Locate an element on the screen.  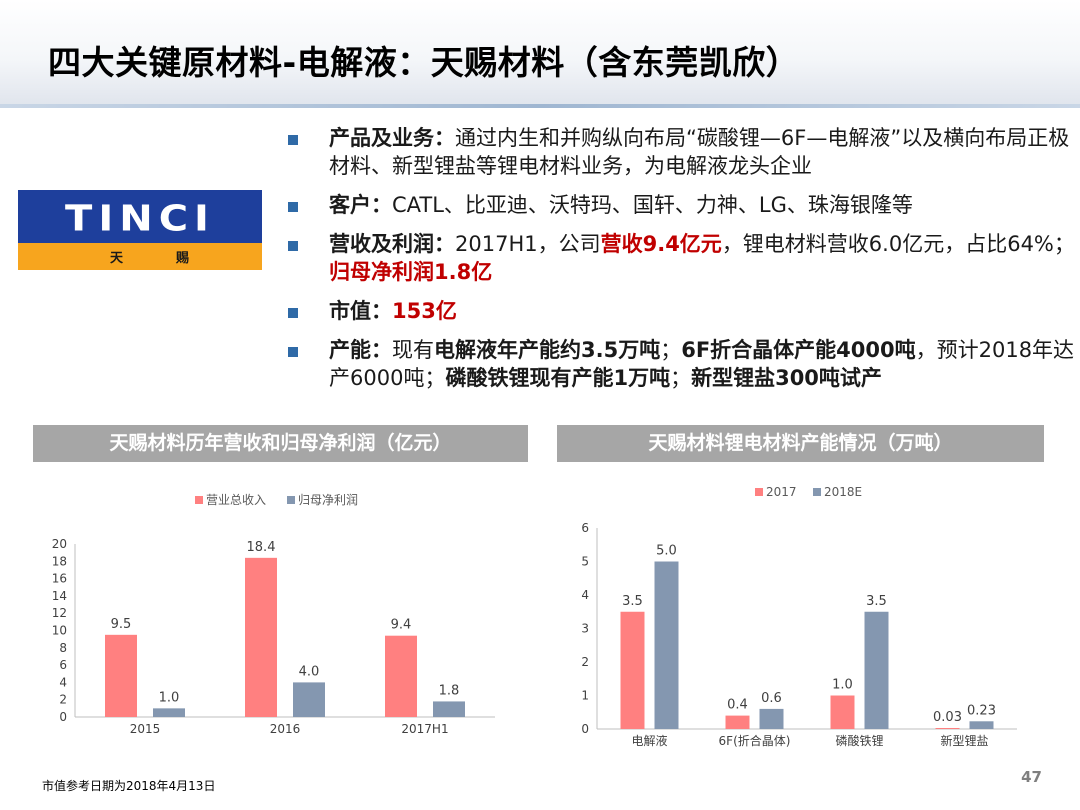
logo-blue-band is located at coordinates (140, 216).